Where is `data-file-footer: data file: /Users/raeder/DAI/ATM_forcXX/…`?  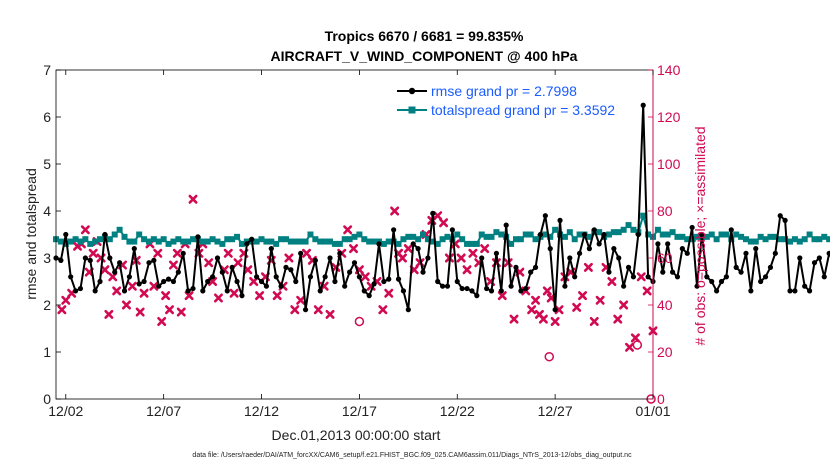 data-file-footer: data file: /Users/raeder/DAI/ATM_forcXX/… is located at coordinates (412, 455).